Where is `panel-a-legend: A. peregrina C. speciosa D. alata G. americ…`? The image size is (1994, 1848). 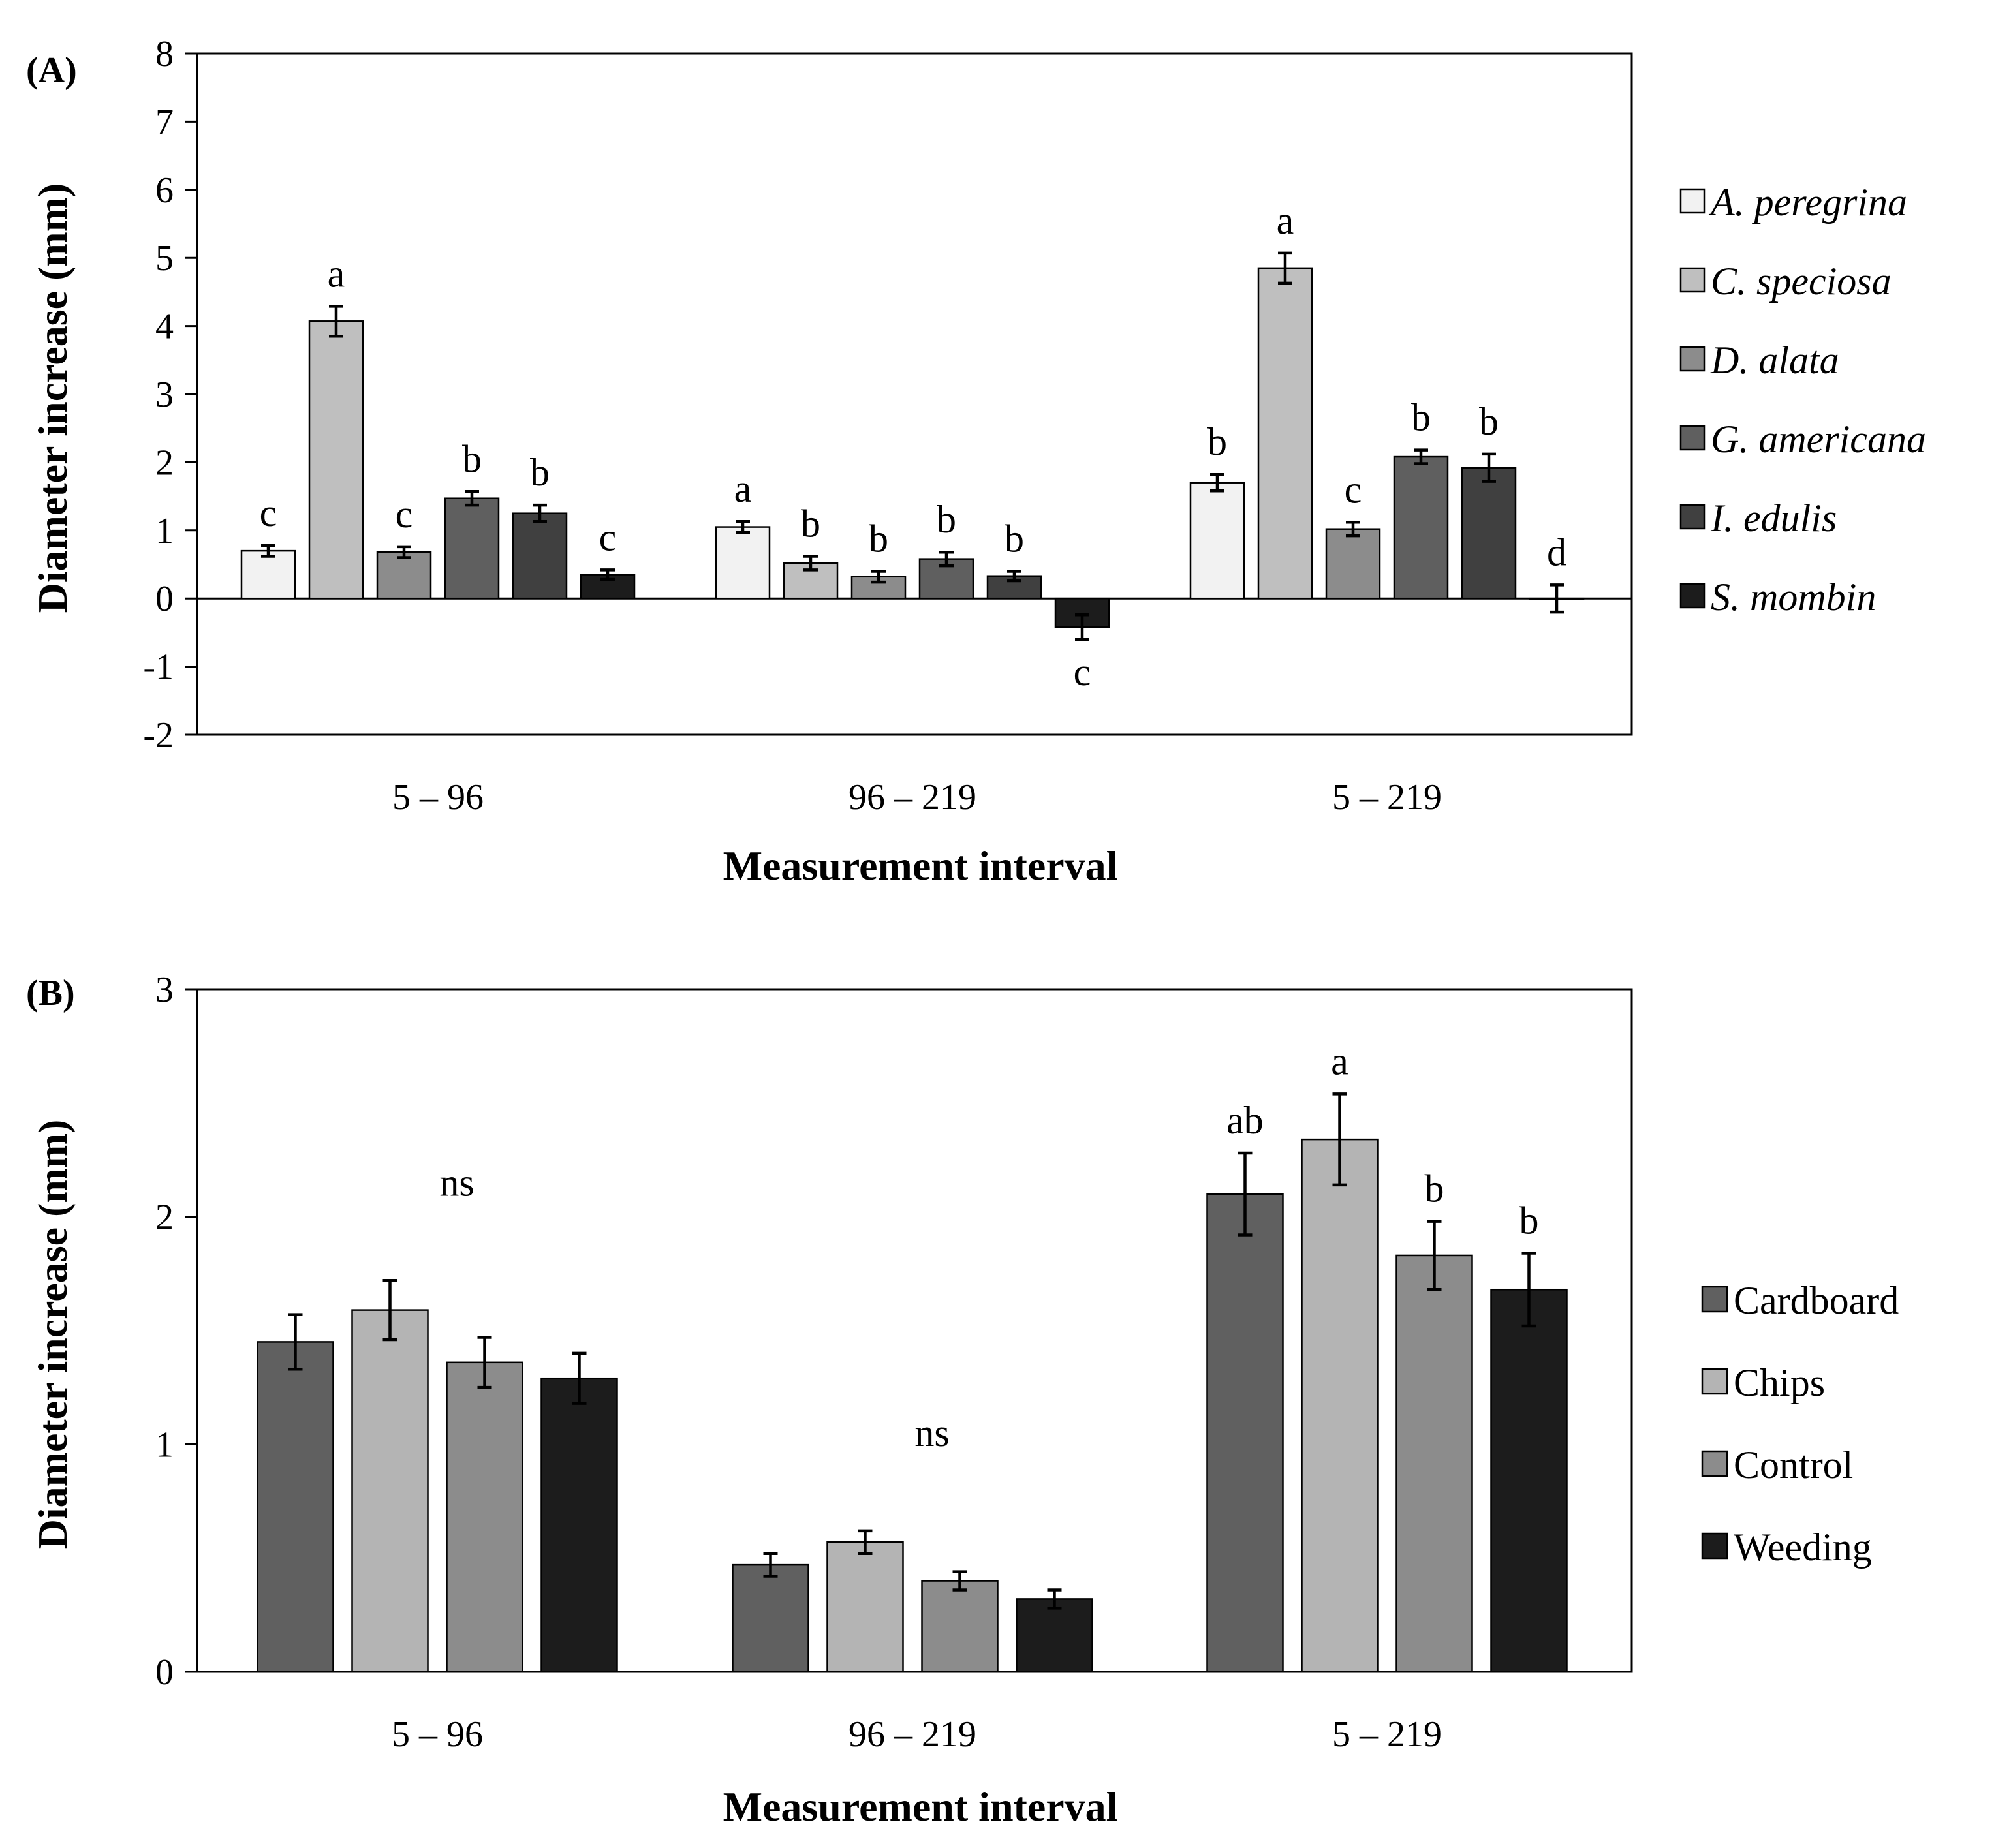
panel-a-legend: A. peregrina C. speciosa D. alata G. americ… is located at coordinates (1803, 400).